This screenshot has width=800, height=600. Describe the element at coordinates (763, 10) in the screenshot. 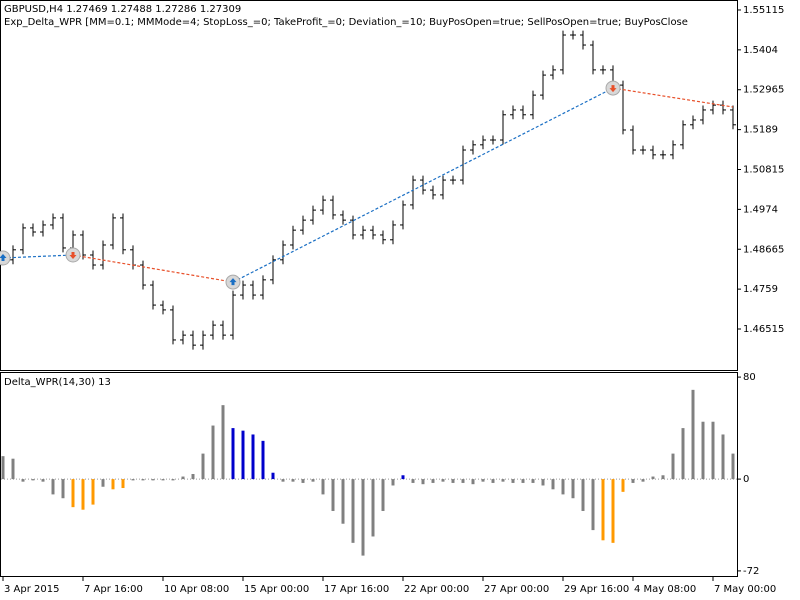

I see `y-tick-label: 1.55115` at that location.